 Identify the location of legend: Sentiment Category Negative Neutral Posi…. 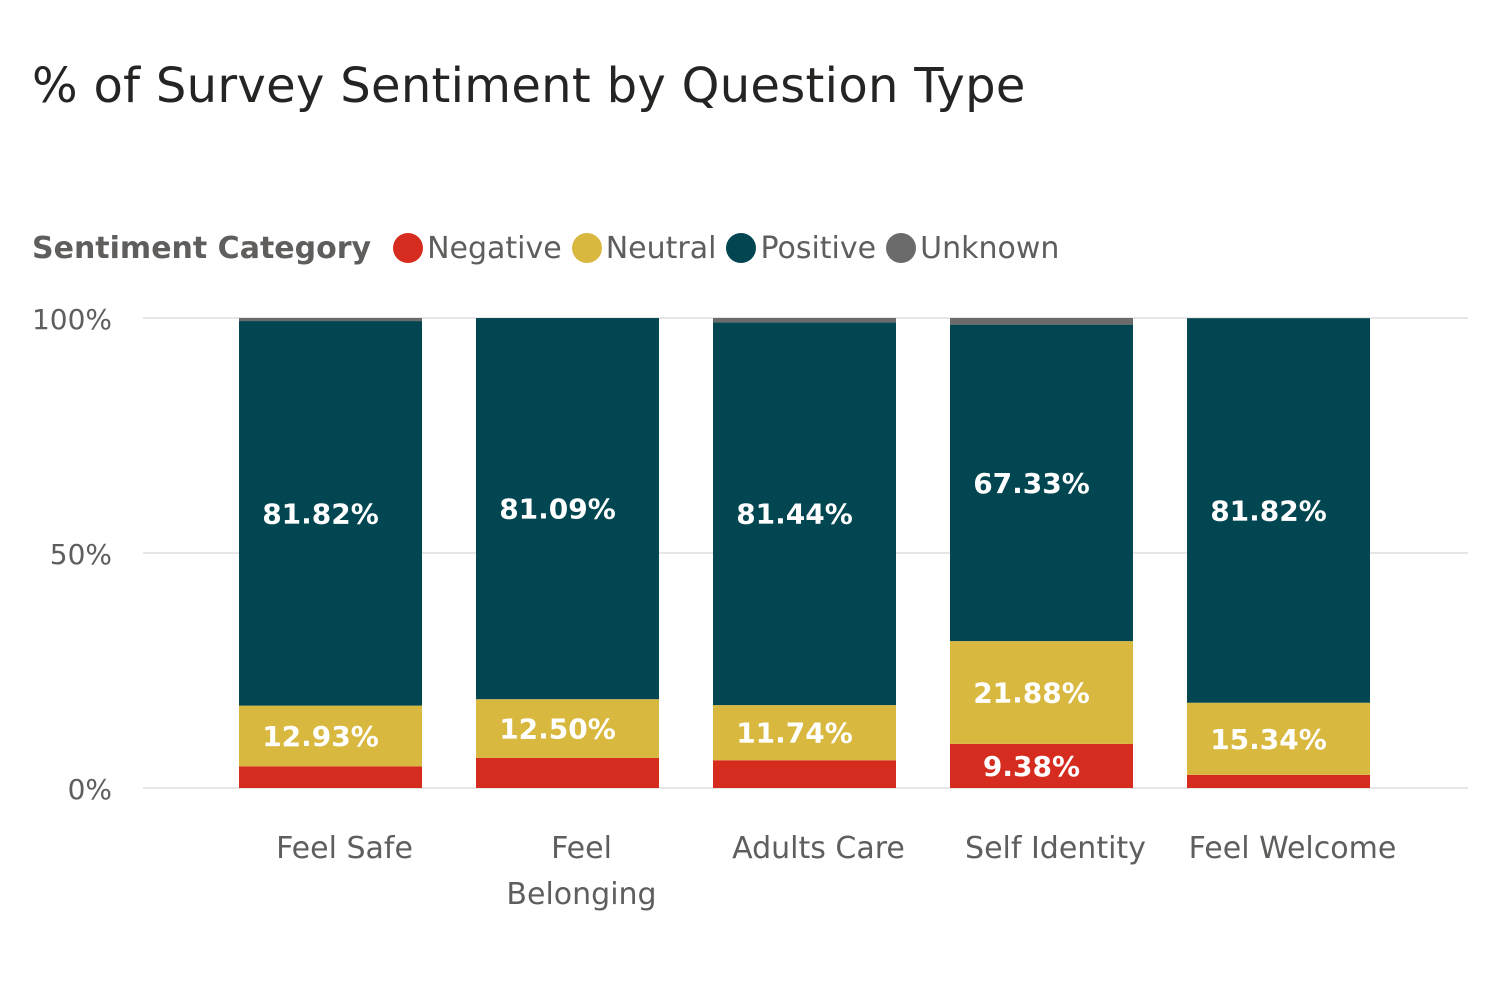
(550, 248).